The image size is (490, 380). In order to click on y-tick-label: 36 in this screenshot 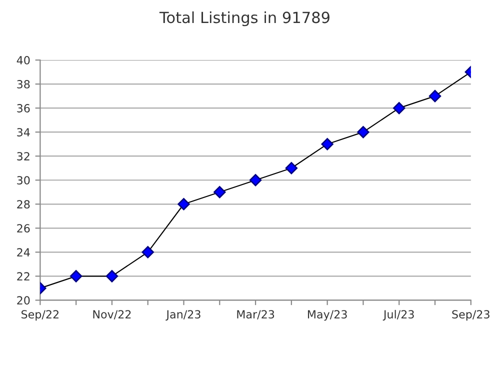, I will do `click(23, 108)`.